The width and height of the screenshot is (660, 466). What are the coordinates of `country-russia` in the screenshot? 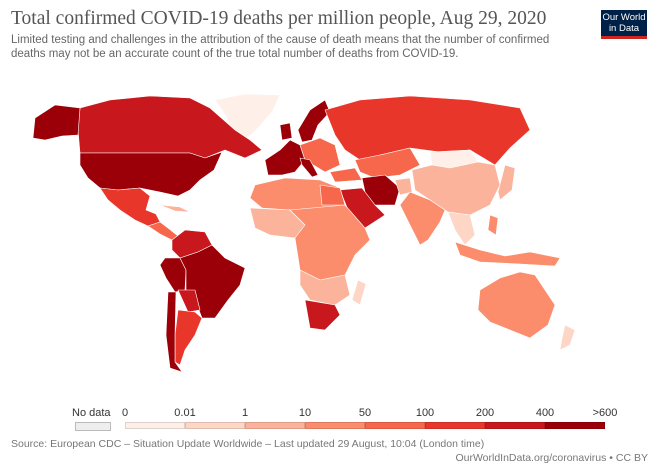 It's located at (427, 130).